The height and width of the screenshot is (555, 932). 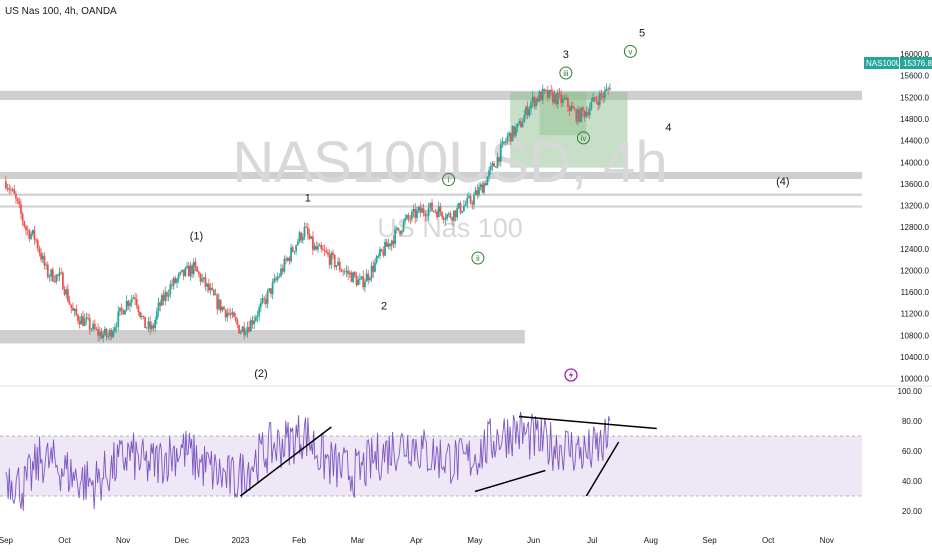 I want to click on alert-icon, so click(x=571, y=375).